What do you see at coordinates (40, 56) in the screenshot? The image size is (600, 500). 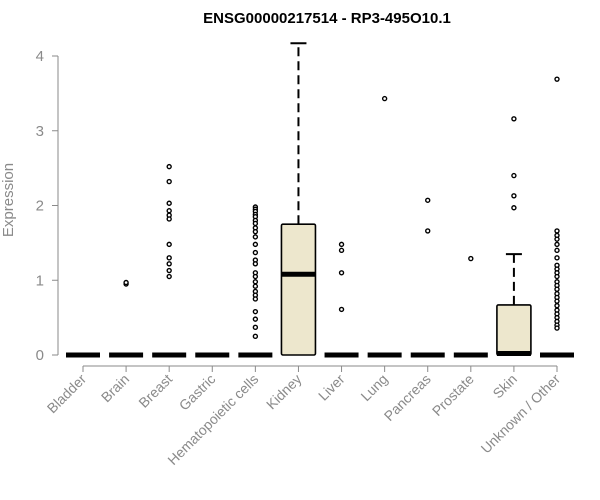 I see `y-tick-label: 4` at bounding box center [40, 56].